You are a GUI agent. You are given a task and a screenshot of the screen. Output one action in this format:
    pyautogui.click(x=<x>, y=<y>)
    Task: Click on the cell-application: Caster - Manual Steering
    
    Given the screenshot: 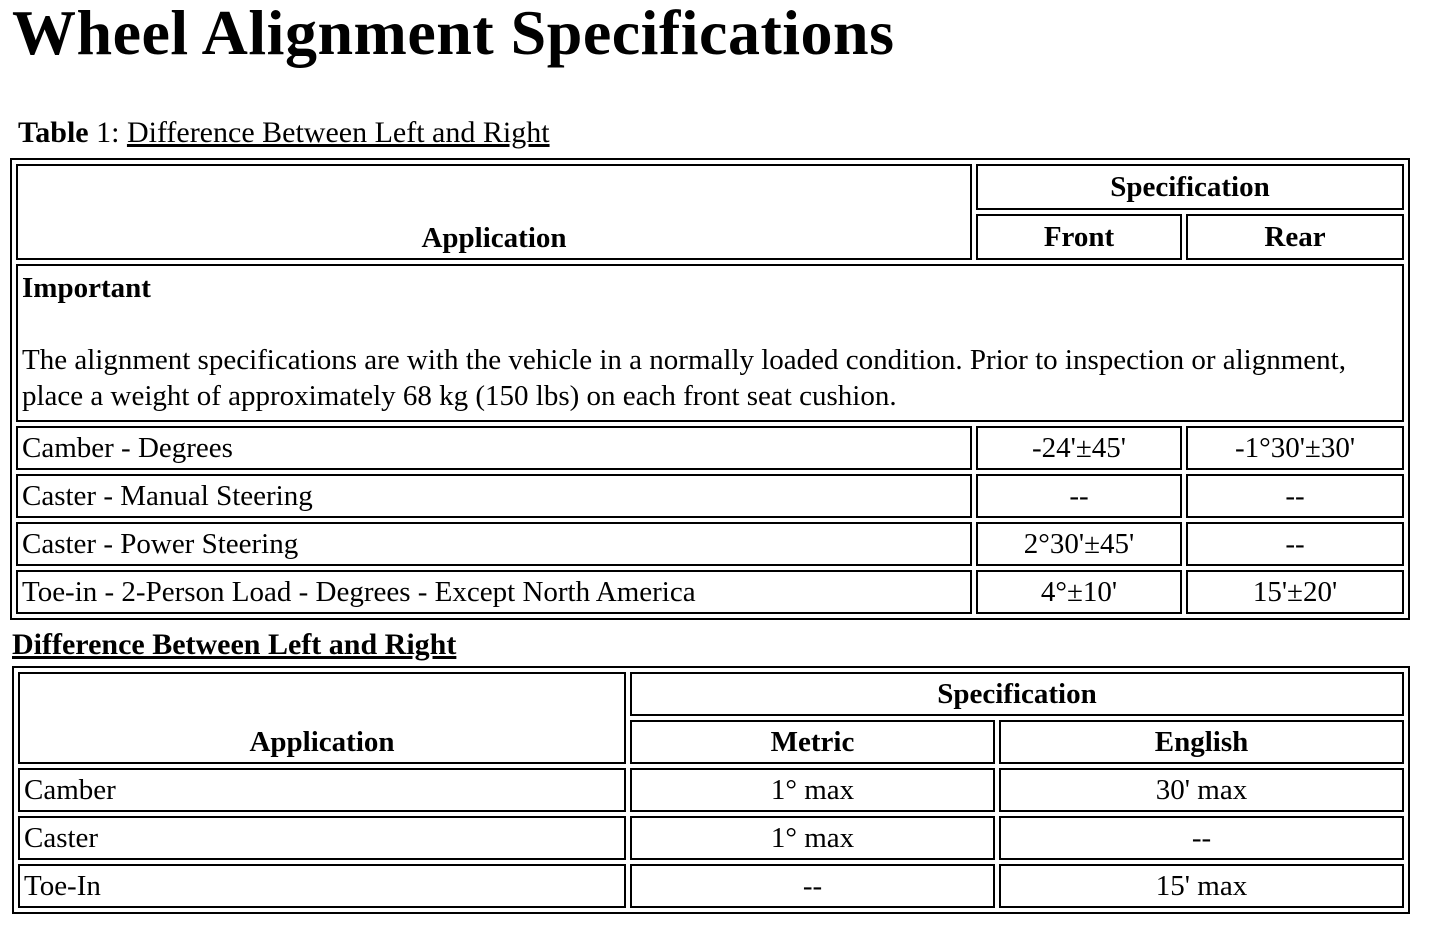 What is the action you would take?
    pyautogui.click(x=494, y=496)
    